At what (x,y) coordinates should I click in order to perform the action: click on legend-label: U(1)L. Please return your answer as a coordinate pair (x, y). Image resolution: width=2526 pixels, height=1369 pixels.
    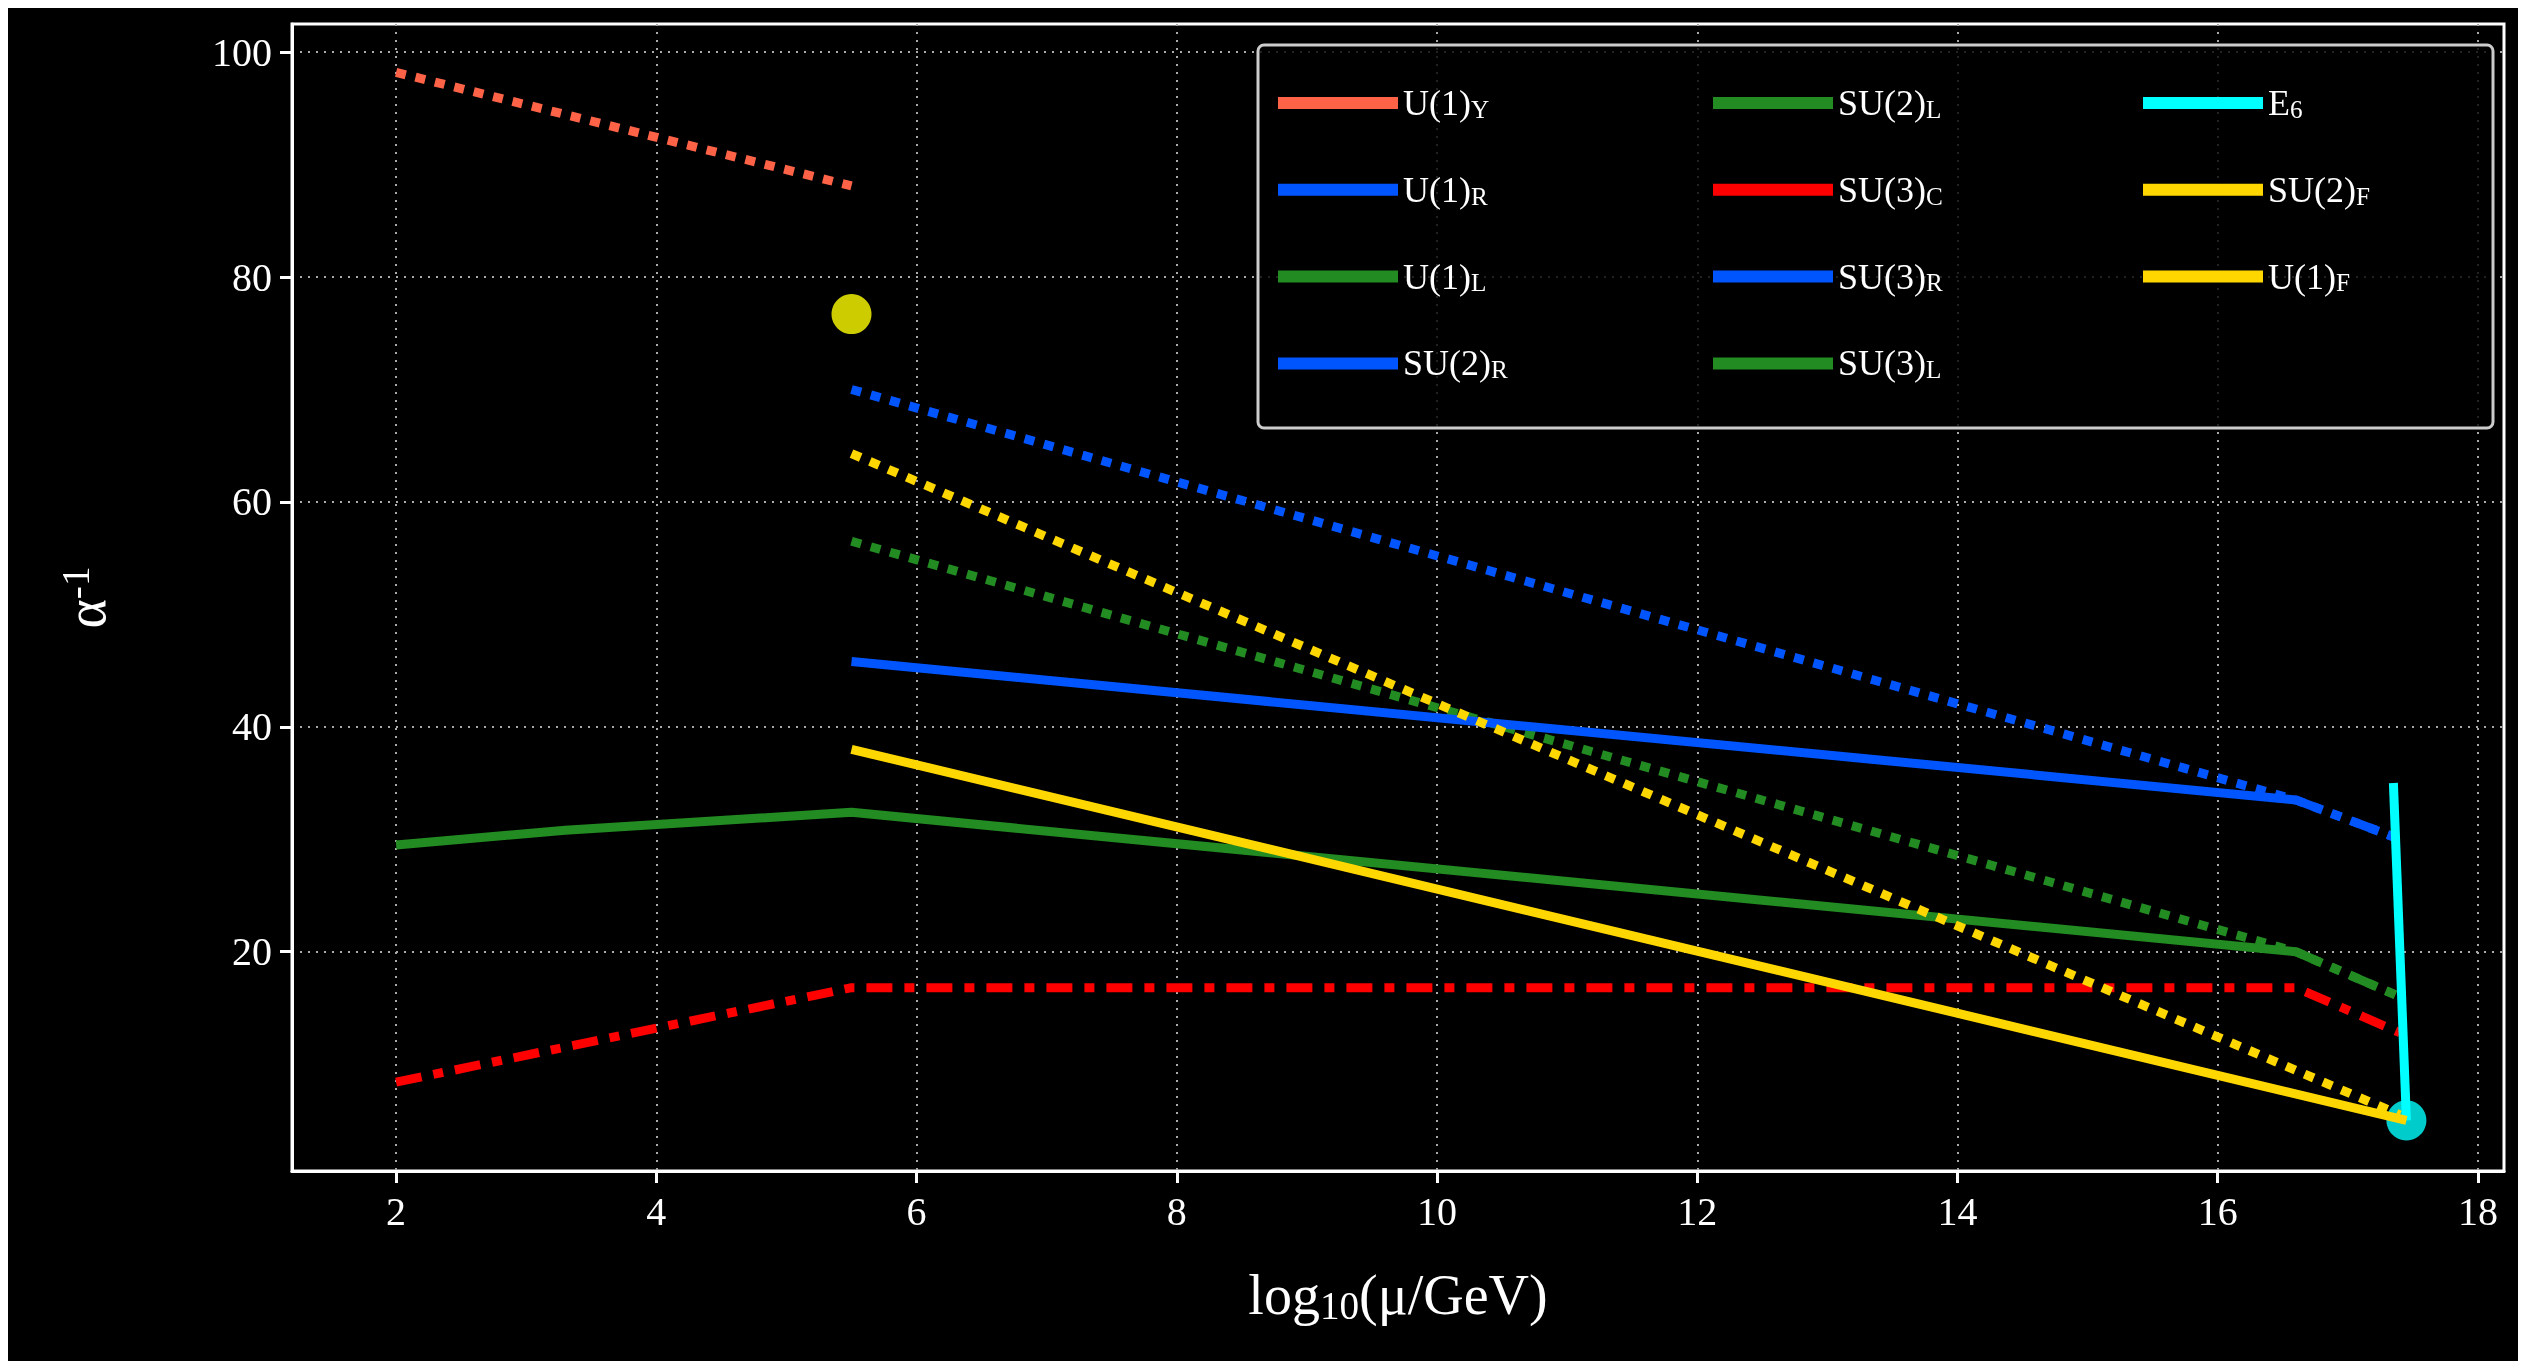
    Looking at the image, I should click on (1445, 276).